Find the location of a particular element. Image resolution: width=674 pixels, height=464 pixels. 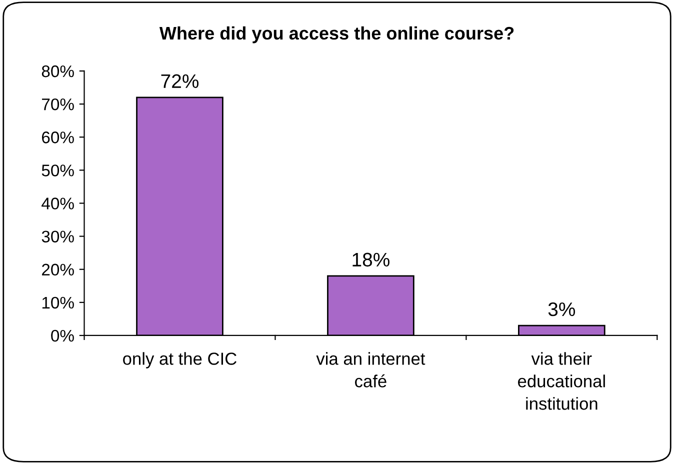

y-tick-label: 60% is located at coordinates (58, 138).